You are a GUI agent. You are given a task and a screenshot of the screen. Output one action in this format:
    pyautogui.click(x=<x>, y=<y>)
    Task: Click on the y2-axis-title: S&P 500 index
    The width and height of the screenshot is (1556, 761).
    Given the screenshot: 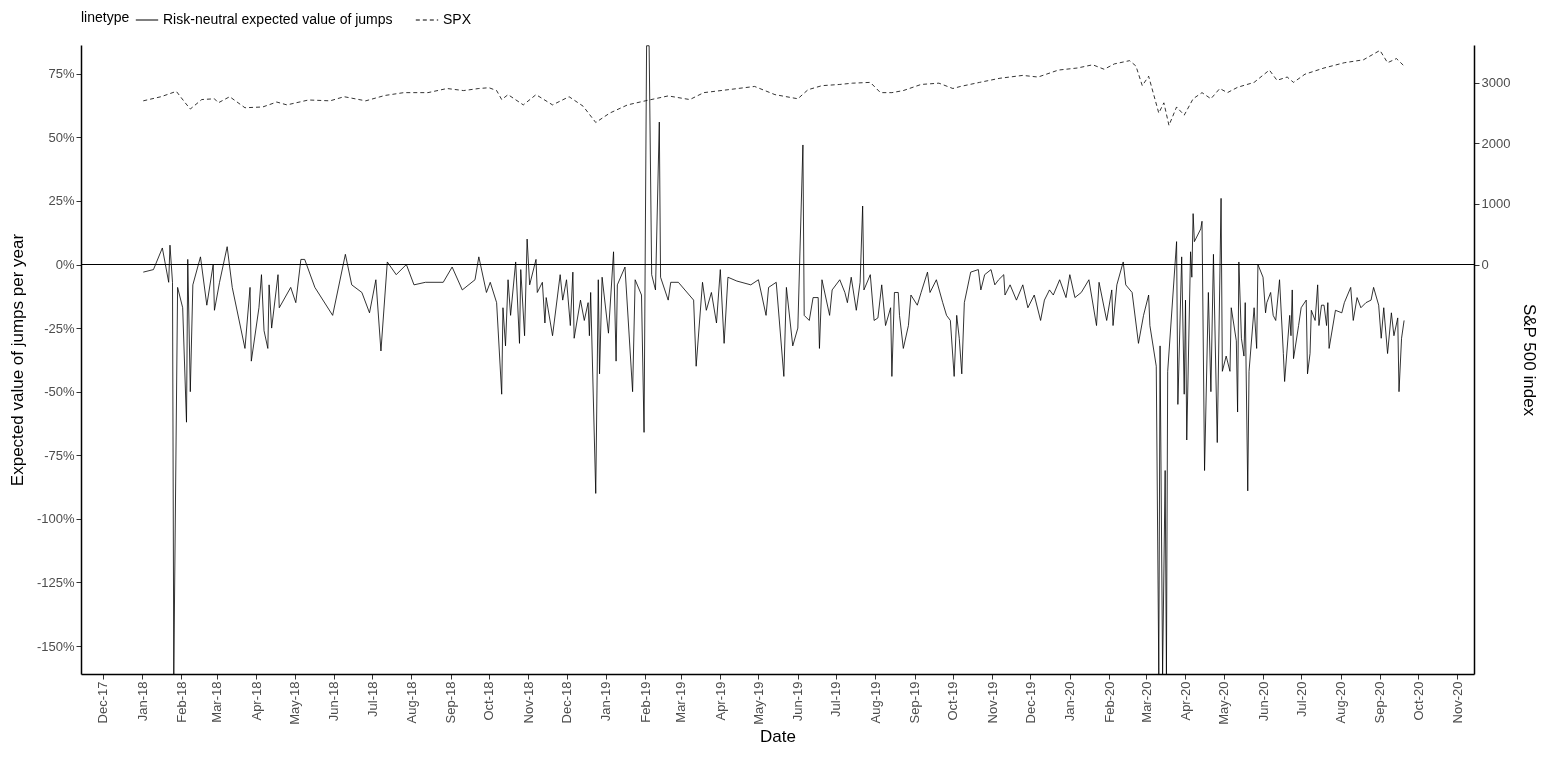 What is the action you would take?
    pyautogui.click(x=1530, y=360)
    